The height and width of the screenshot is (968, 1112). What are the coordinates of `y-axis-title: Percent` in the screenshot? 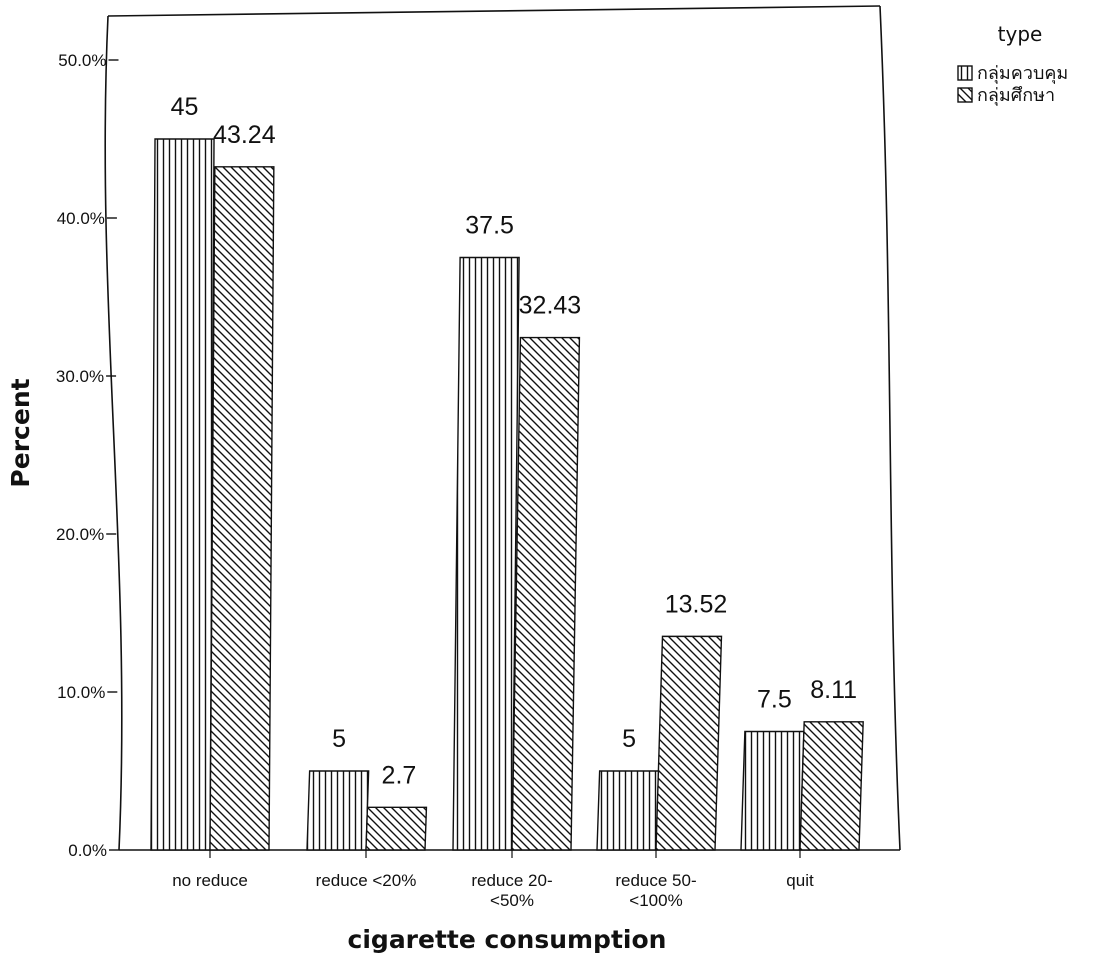 It's located at (20, 432).